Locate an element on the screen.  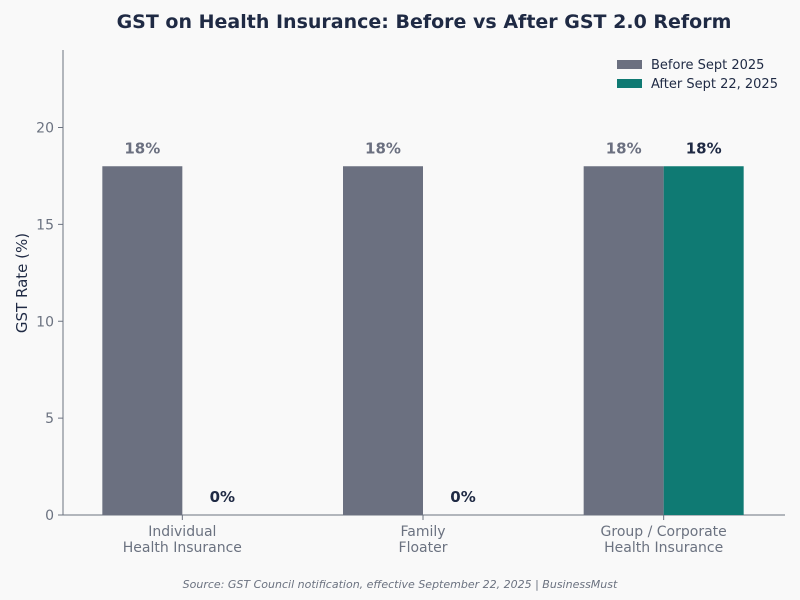
legend-label: Before Sept 2025 is located at coordinates (707, 65).